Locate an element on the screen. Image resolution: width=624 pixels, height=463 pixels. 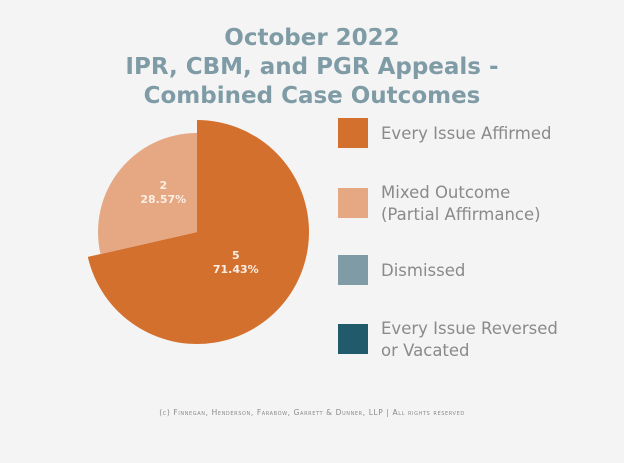
chart-title-line-1: October 2022 is located at coordinates (312, 38).